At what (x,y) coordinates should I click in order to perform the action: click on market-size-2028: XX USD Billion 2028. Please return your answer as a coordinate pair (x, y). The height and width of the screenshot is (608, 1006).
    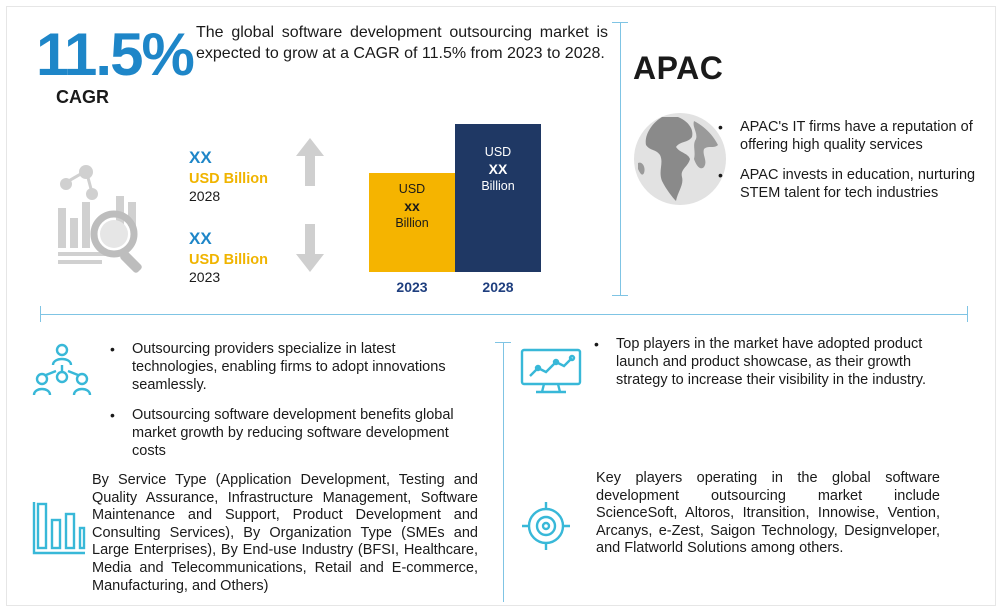
    Looking at the image, I should click on (228, 176).